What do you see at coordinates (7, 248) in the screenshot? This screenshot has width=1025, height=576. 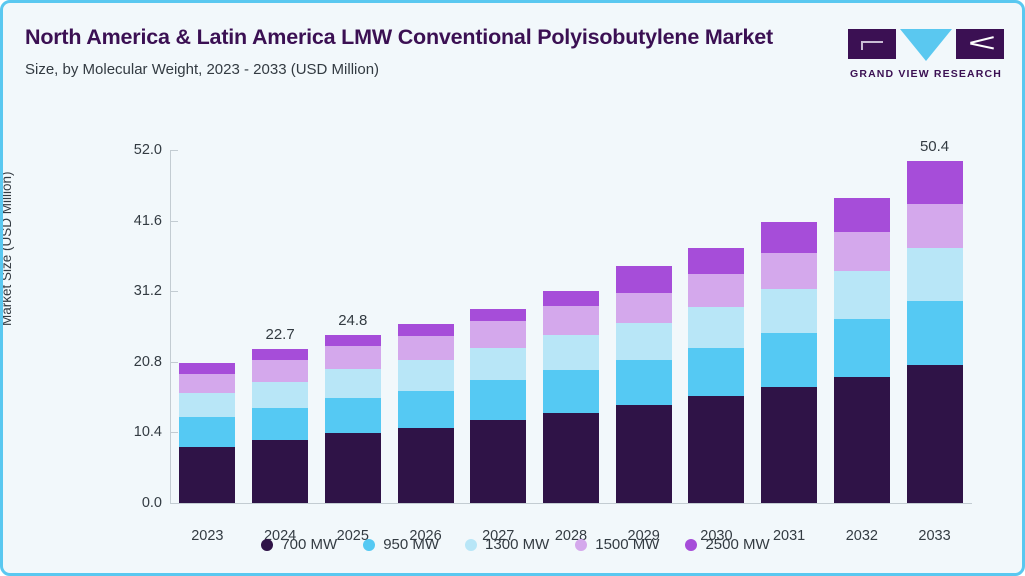 I see `y-axis-title: Market Size (USD Million)` at bounding box center [7, 248].